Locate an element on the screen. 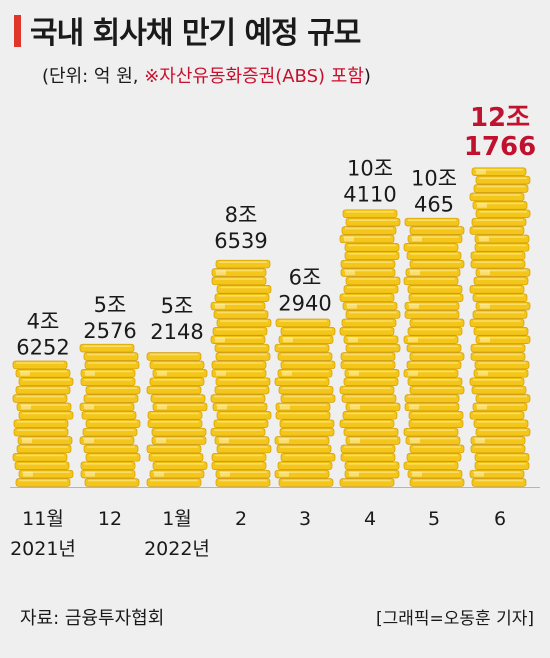 This screenshot has width=550, height=658. value-label-jo: 8조 is located at coordinates (241, 215).